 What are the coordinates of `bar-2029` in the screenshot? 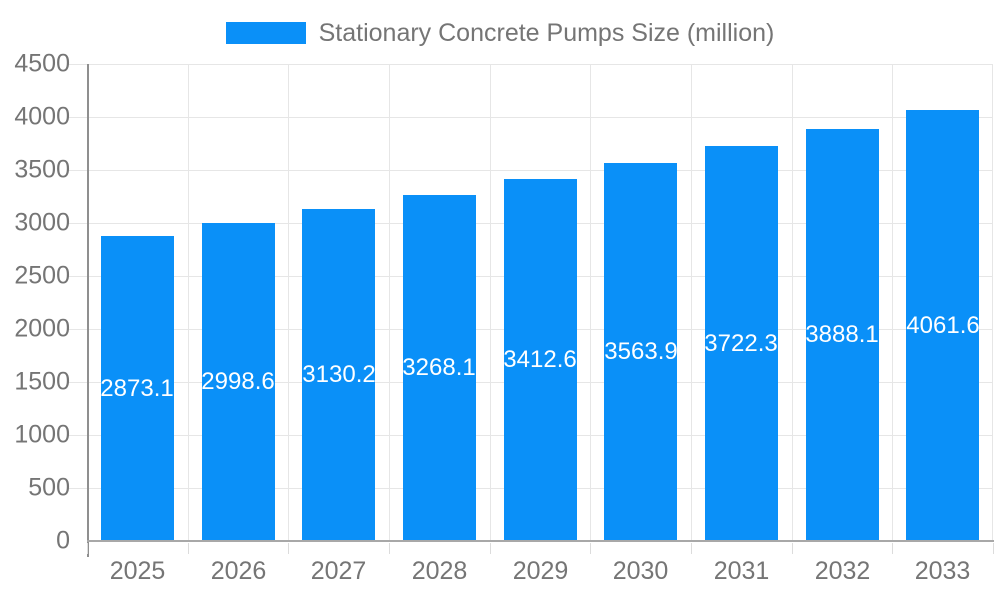 It's located at (540, 360).